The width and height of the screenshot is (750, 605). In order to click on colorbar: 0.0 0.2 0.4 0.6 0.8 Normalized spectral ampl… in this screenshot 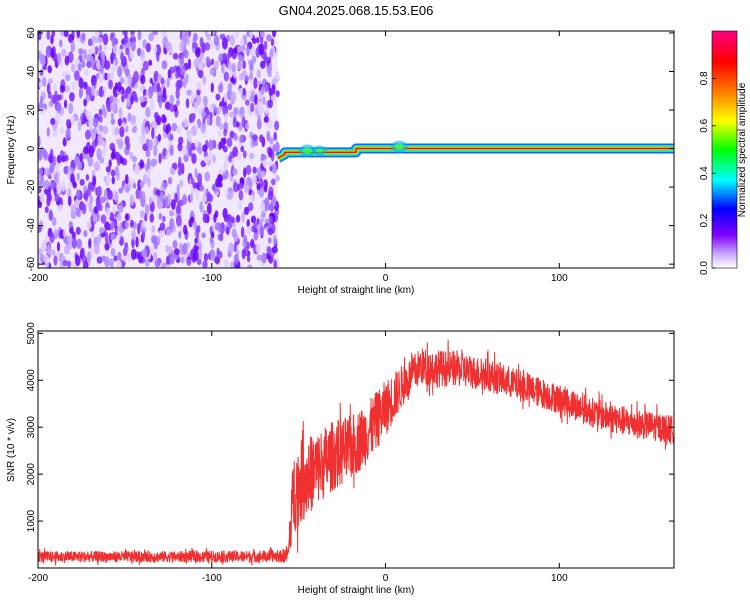, I will do `click(723, 152)`.